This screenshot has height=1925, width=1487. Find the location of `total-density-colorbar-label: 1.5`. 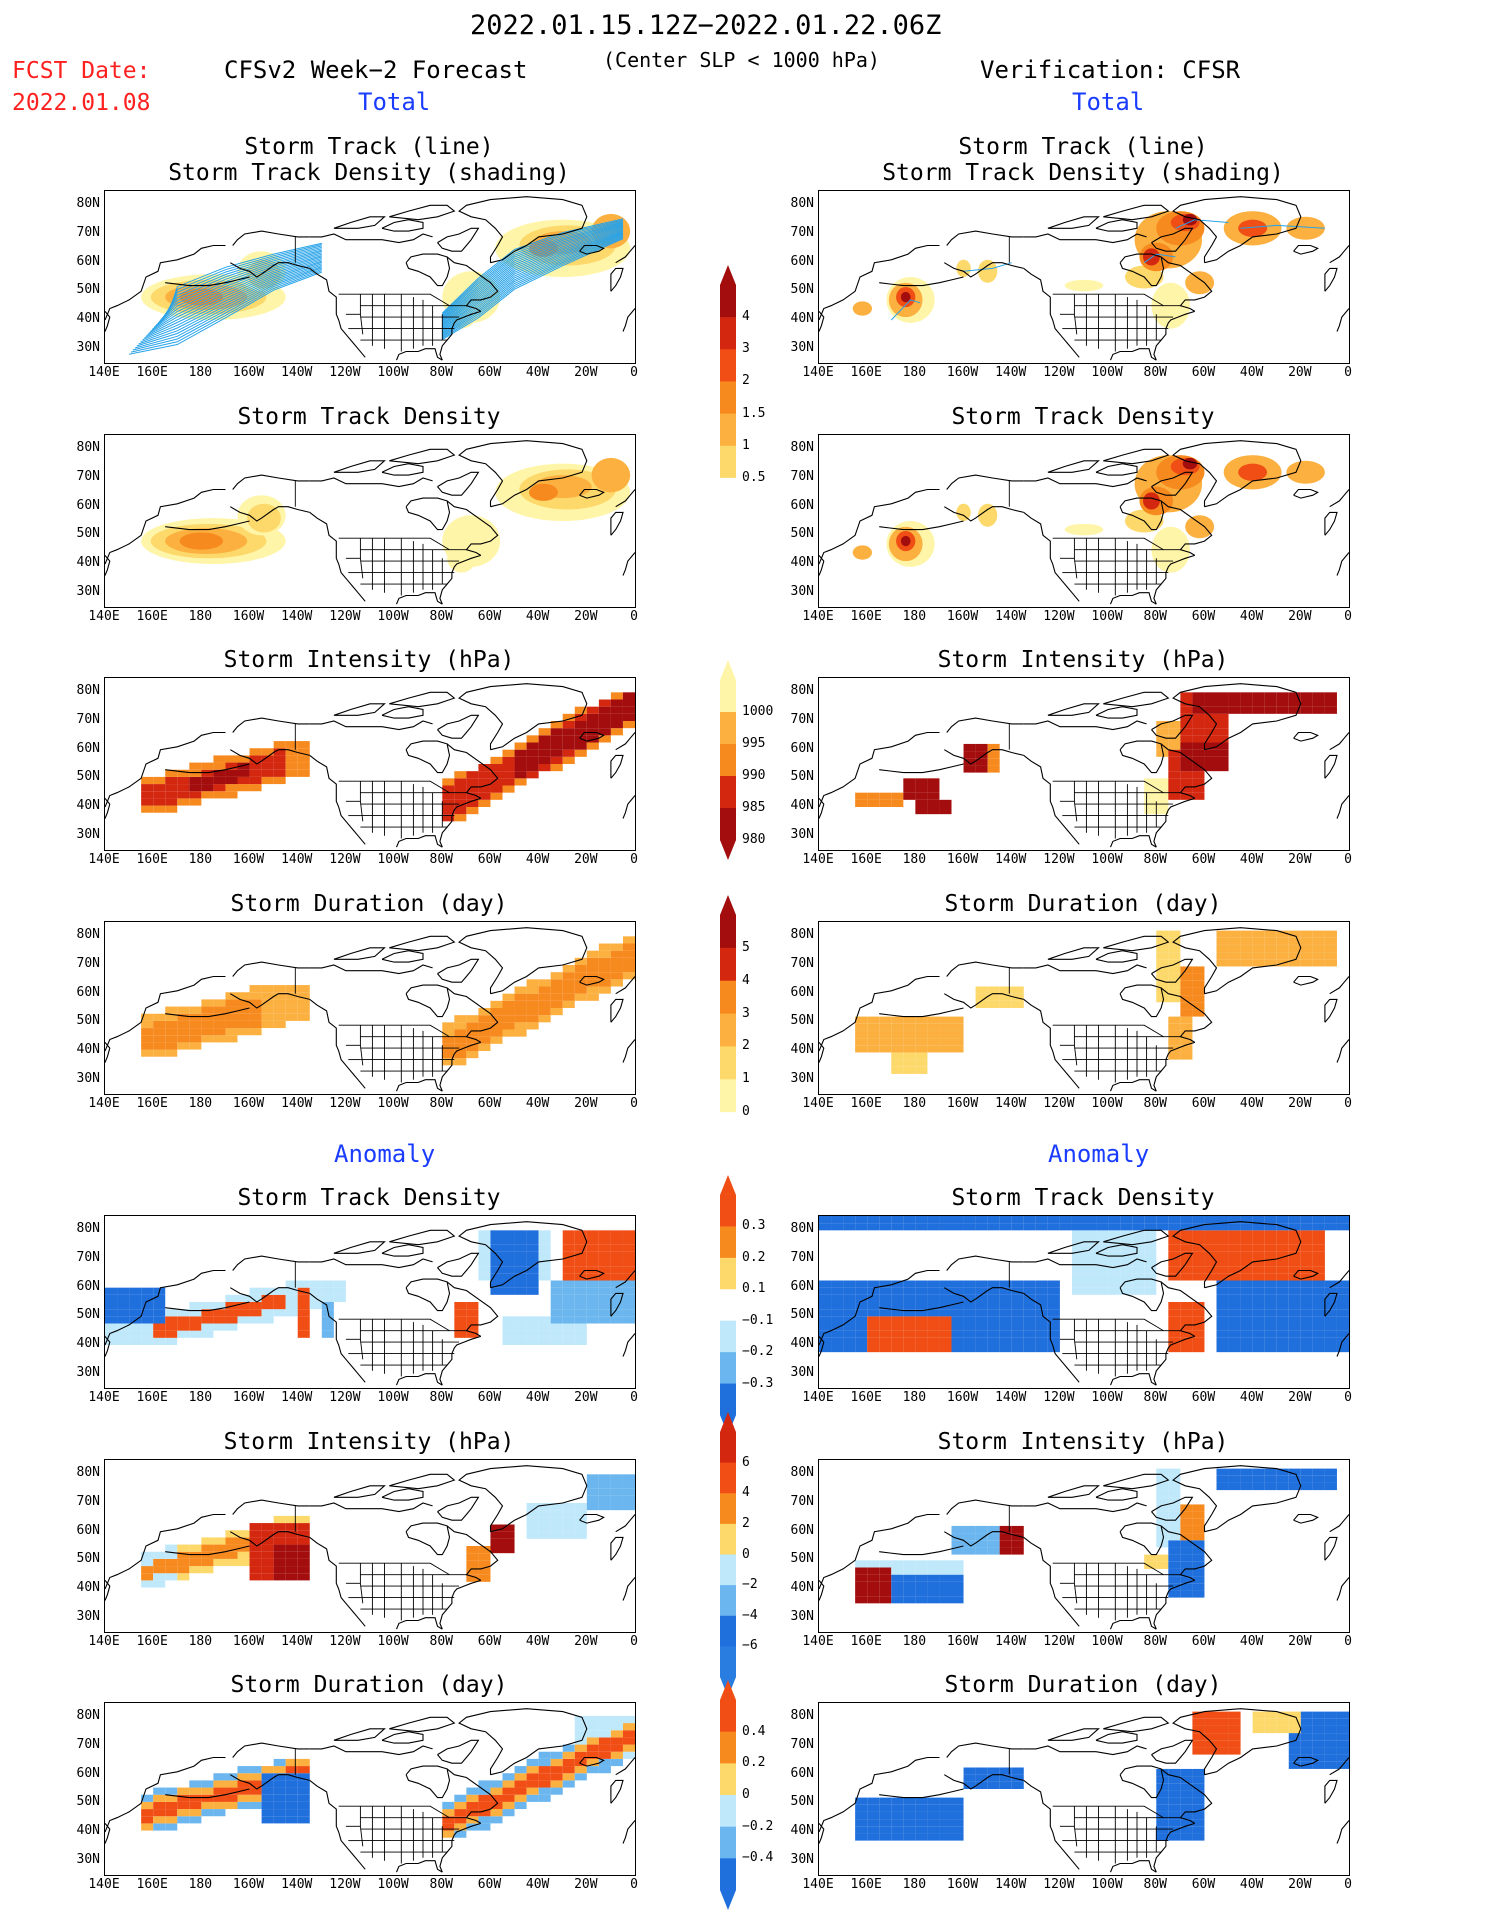

total-density-colorbar-label: 1.5 is located at coordinates (754, 413).